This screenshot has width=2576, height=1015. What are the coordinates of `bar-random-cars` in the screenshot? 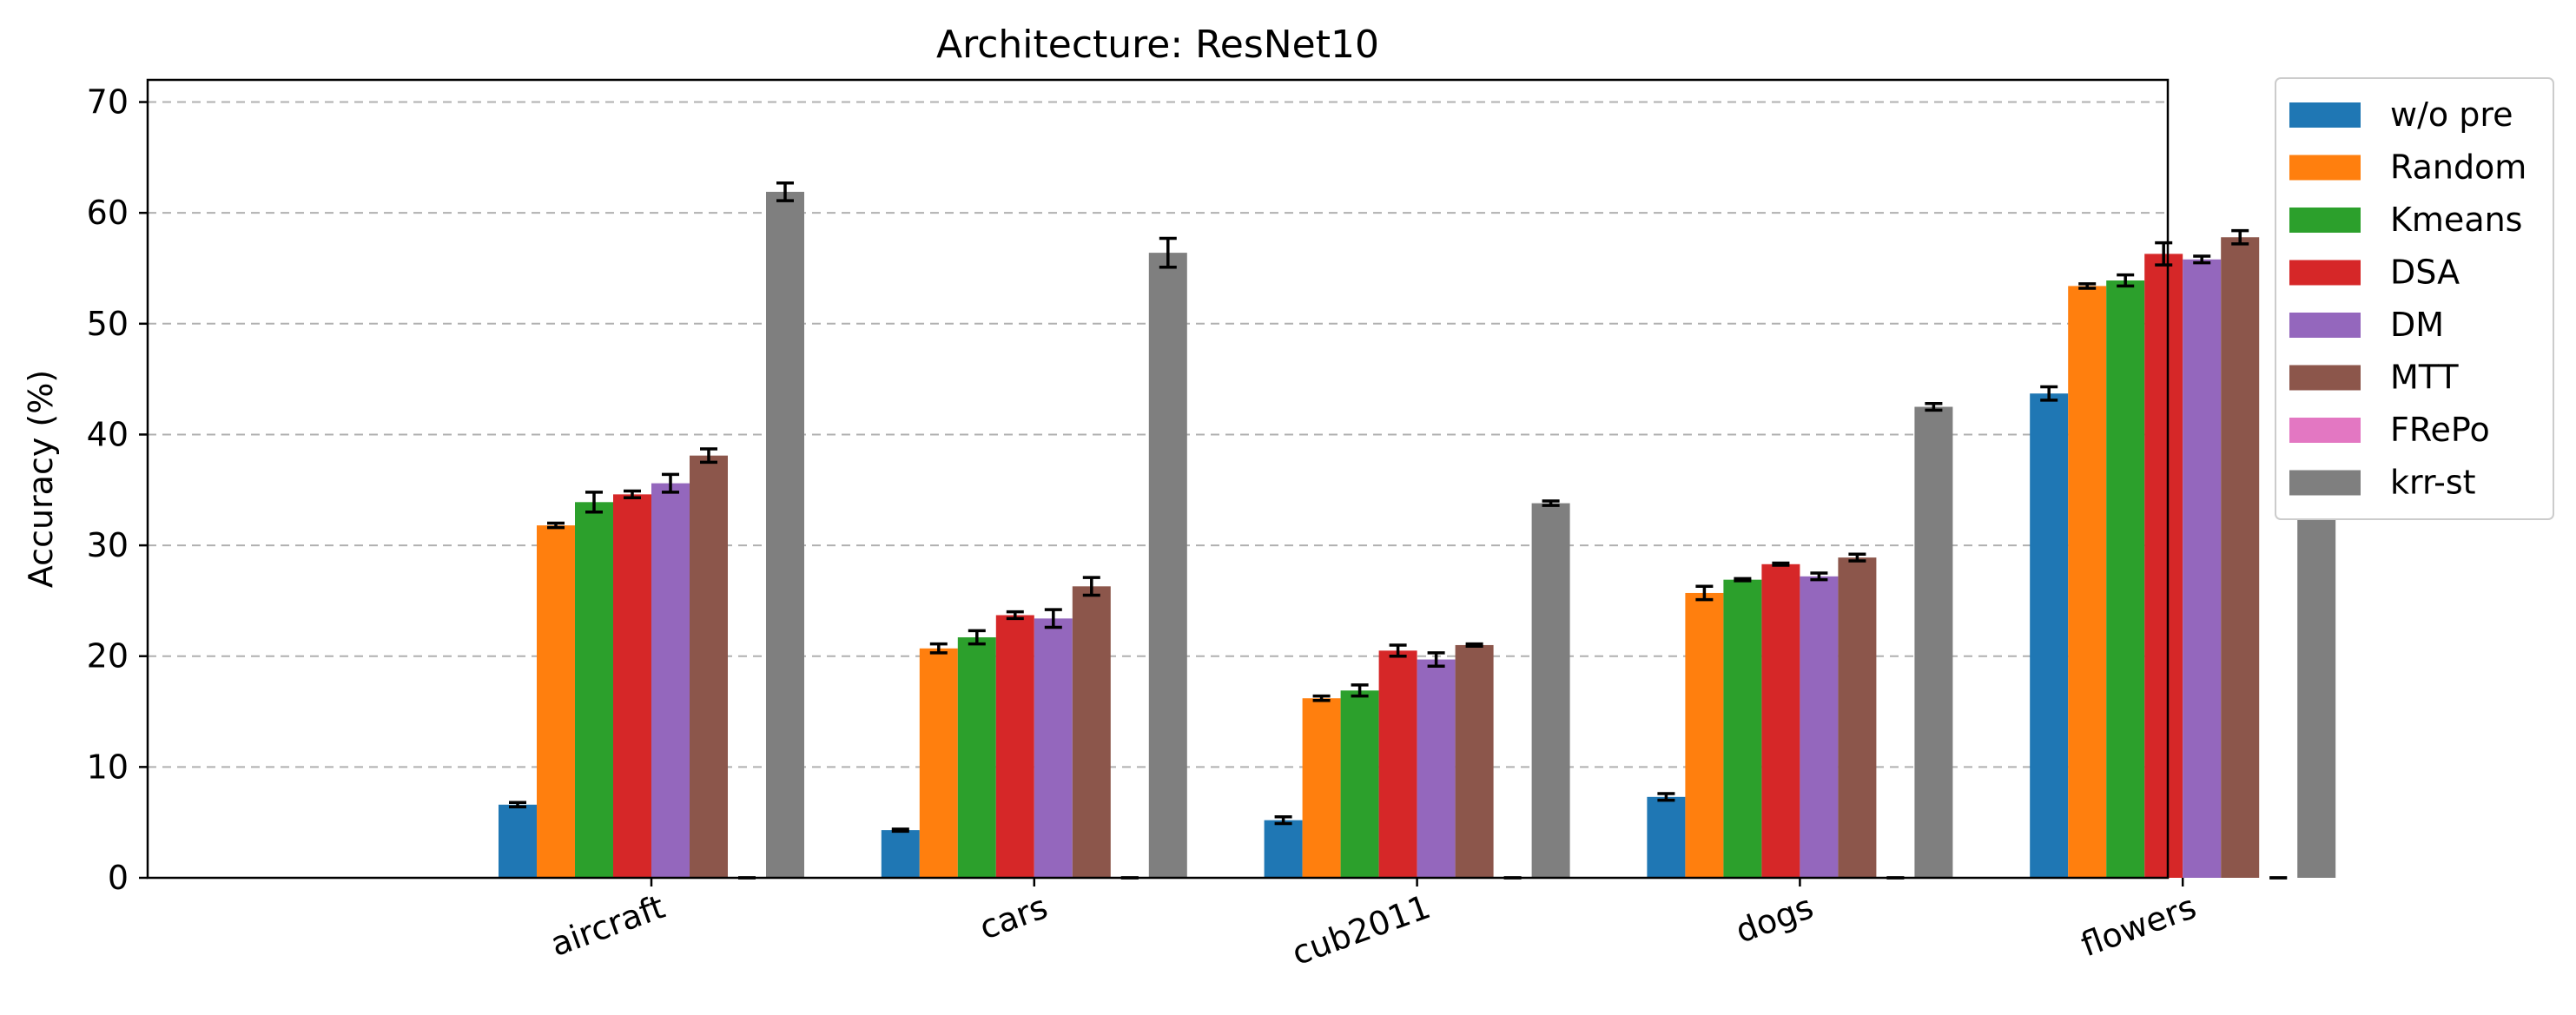 It's located at (938, 763).